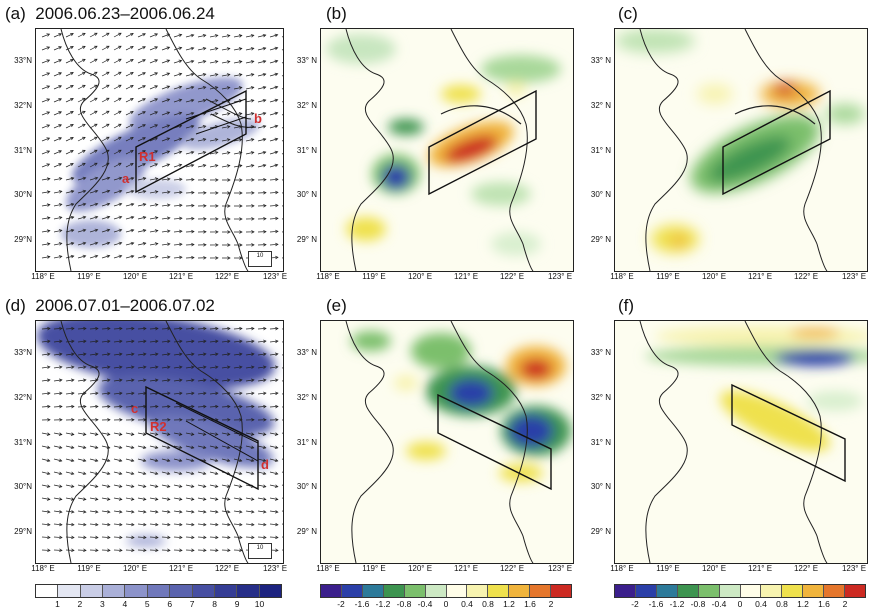 This screenshot has height=611, width=889. I want to click on lon-tick-label: 120° E, so click(714, 568).